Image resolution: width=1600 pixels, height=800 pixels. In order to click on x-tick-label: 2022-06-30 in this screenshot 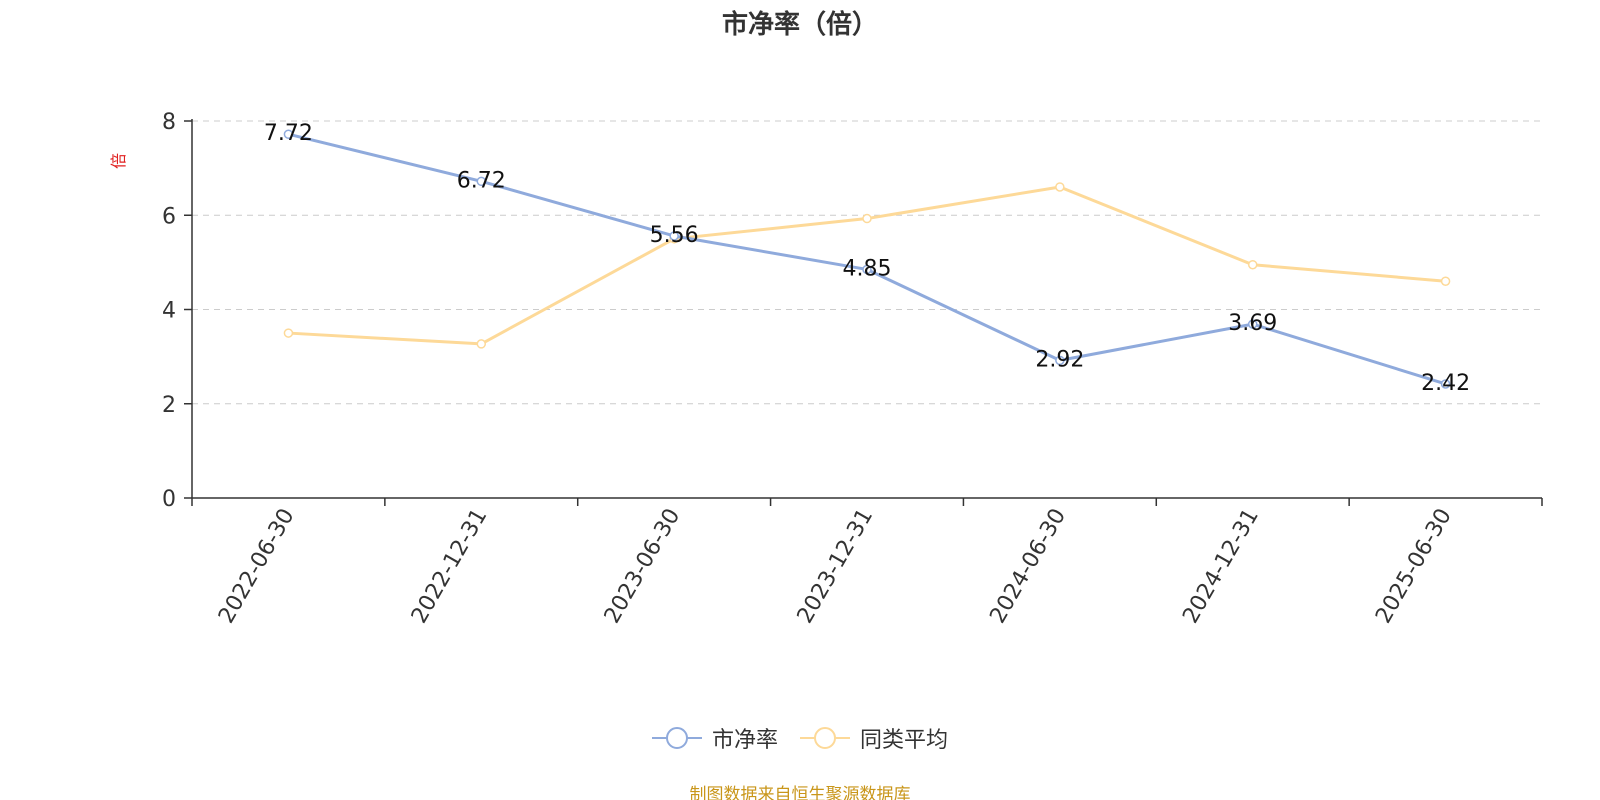, I will do `click(257, 566)`.